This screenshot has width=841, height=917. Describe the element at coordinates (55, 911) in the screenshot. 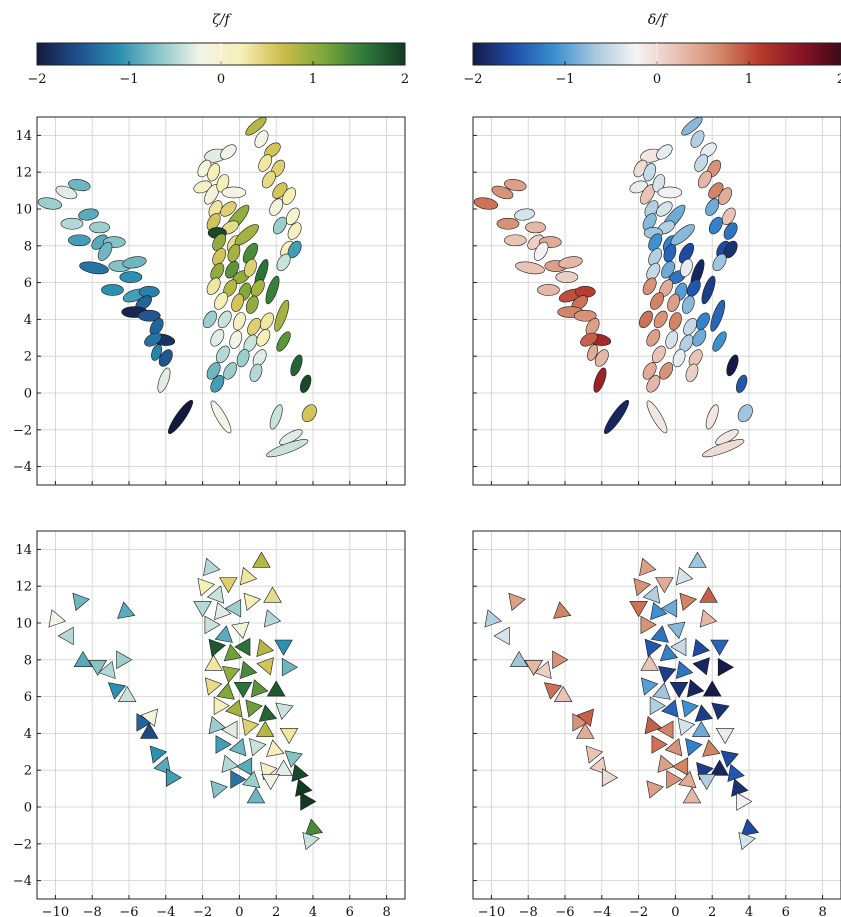

I see `x-tick-label: −10` at that location.